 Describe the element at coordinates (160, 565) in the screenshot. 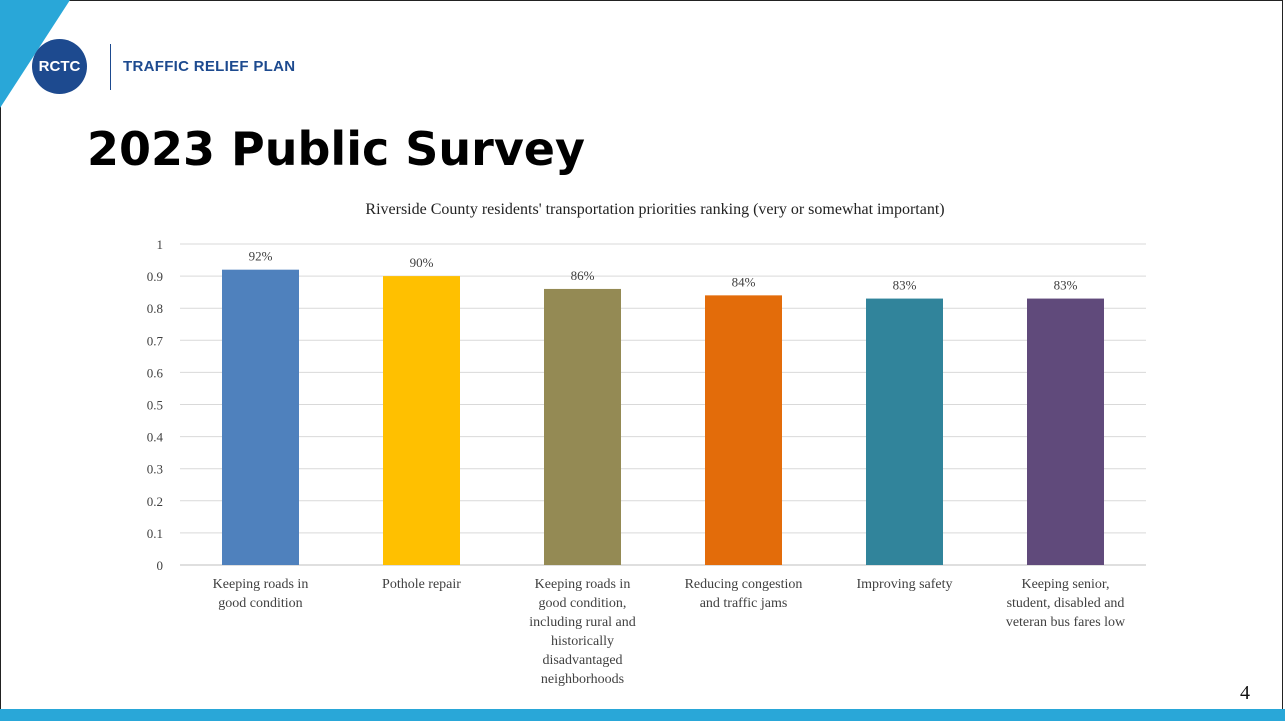

I see `y-tick-label: 0` at that location.